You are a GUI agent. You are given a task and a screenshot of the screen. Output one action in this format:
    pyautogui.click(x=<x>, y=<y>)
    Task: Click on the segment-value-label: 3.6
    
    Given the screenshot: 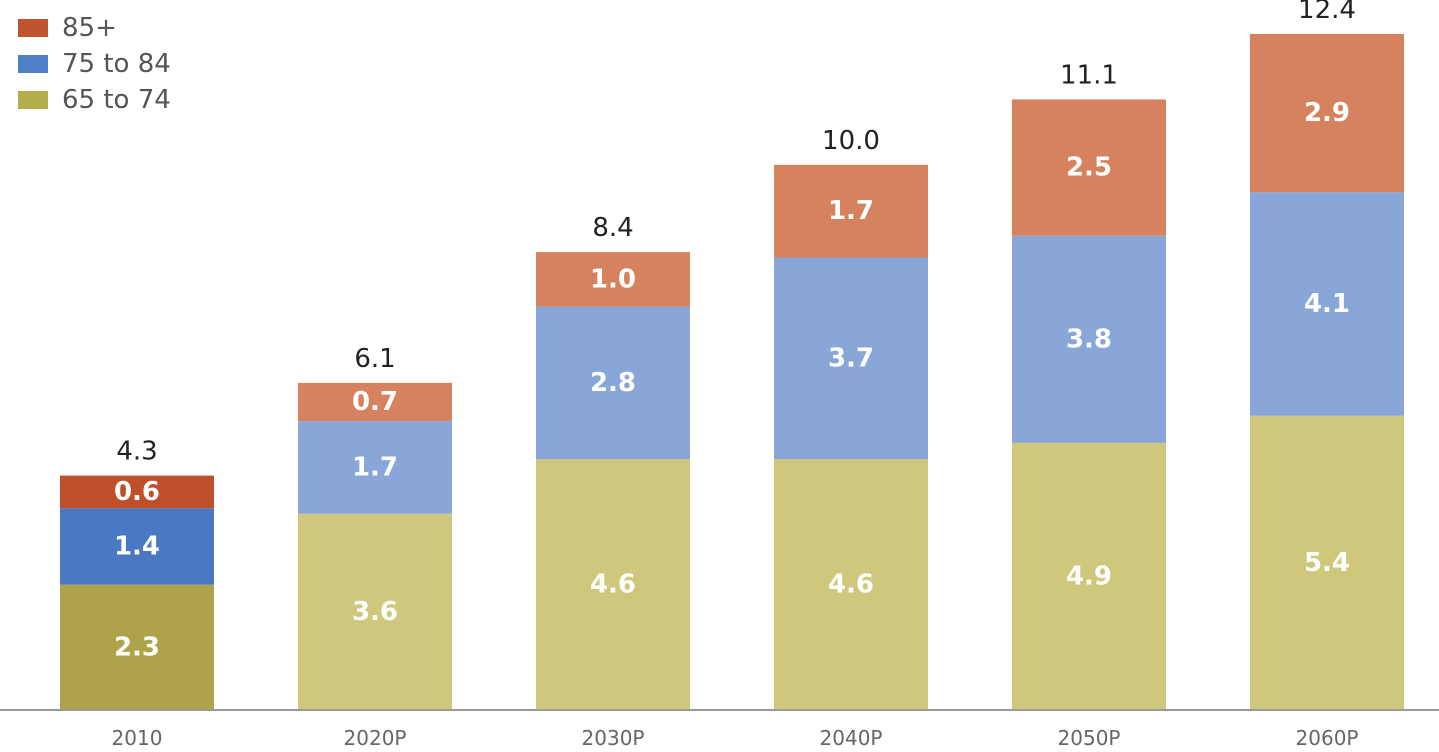 What is the action you would take?
    pyautogui.click(x=375, y=612)
    